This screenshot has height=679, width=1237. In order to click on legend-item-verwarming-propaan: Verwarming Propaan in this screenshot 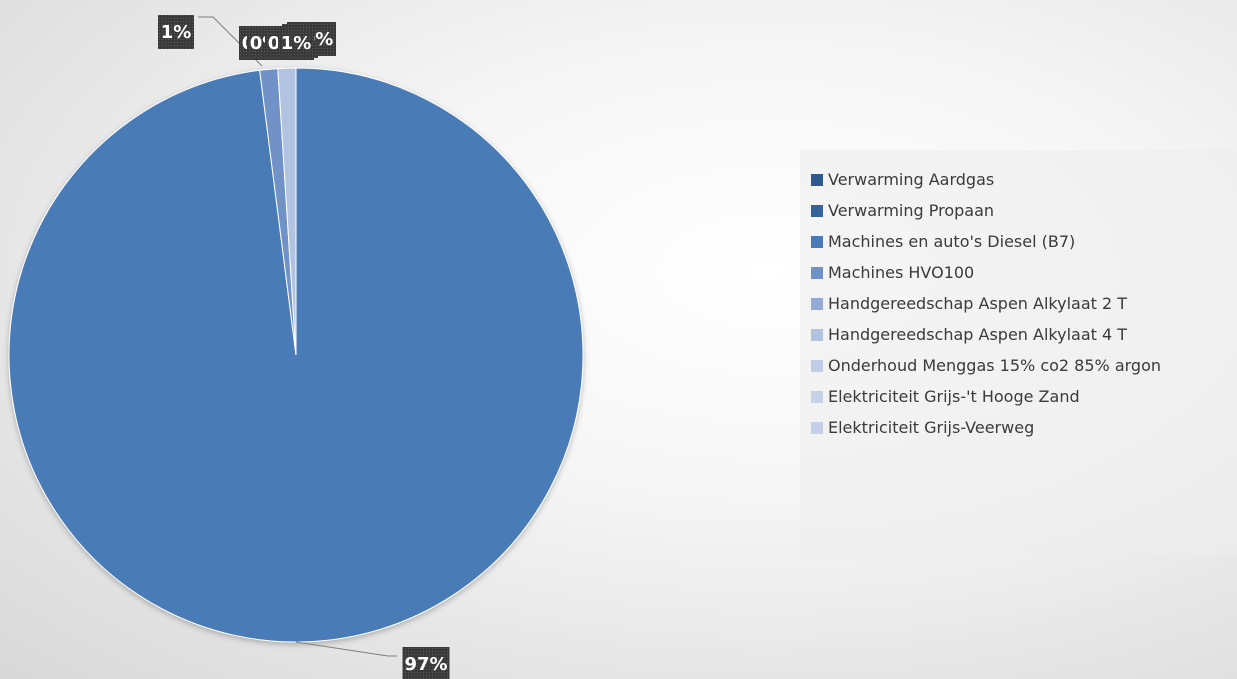, I will do `click(1024, 210)`.